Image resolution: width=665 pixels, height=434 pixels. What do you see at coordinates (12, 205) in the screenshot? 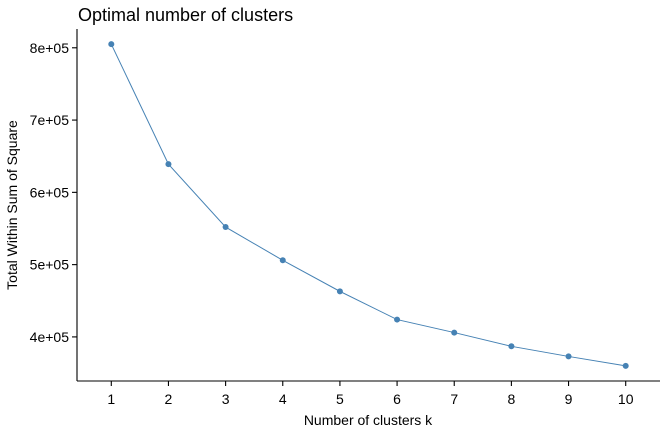
I see `y-axis-label: Total Within Sum of Square` at bounding box center [12, 205].